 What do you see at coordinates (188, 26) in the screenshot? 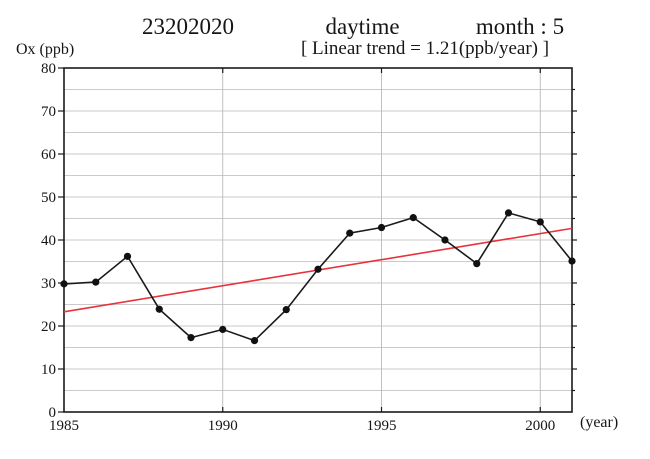
I see `title-station-id: 23202020` at bounding box center [188, 26].